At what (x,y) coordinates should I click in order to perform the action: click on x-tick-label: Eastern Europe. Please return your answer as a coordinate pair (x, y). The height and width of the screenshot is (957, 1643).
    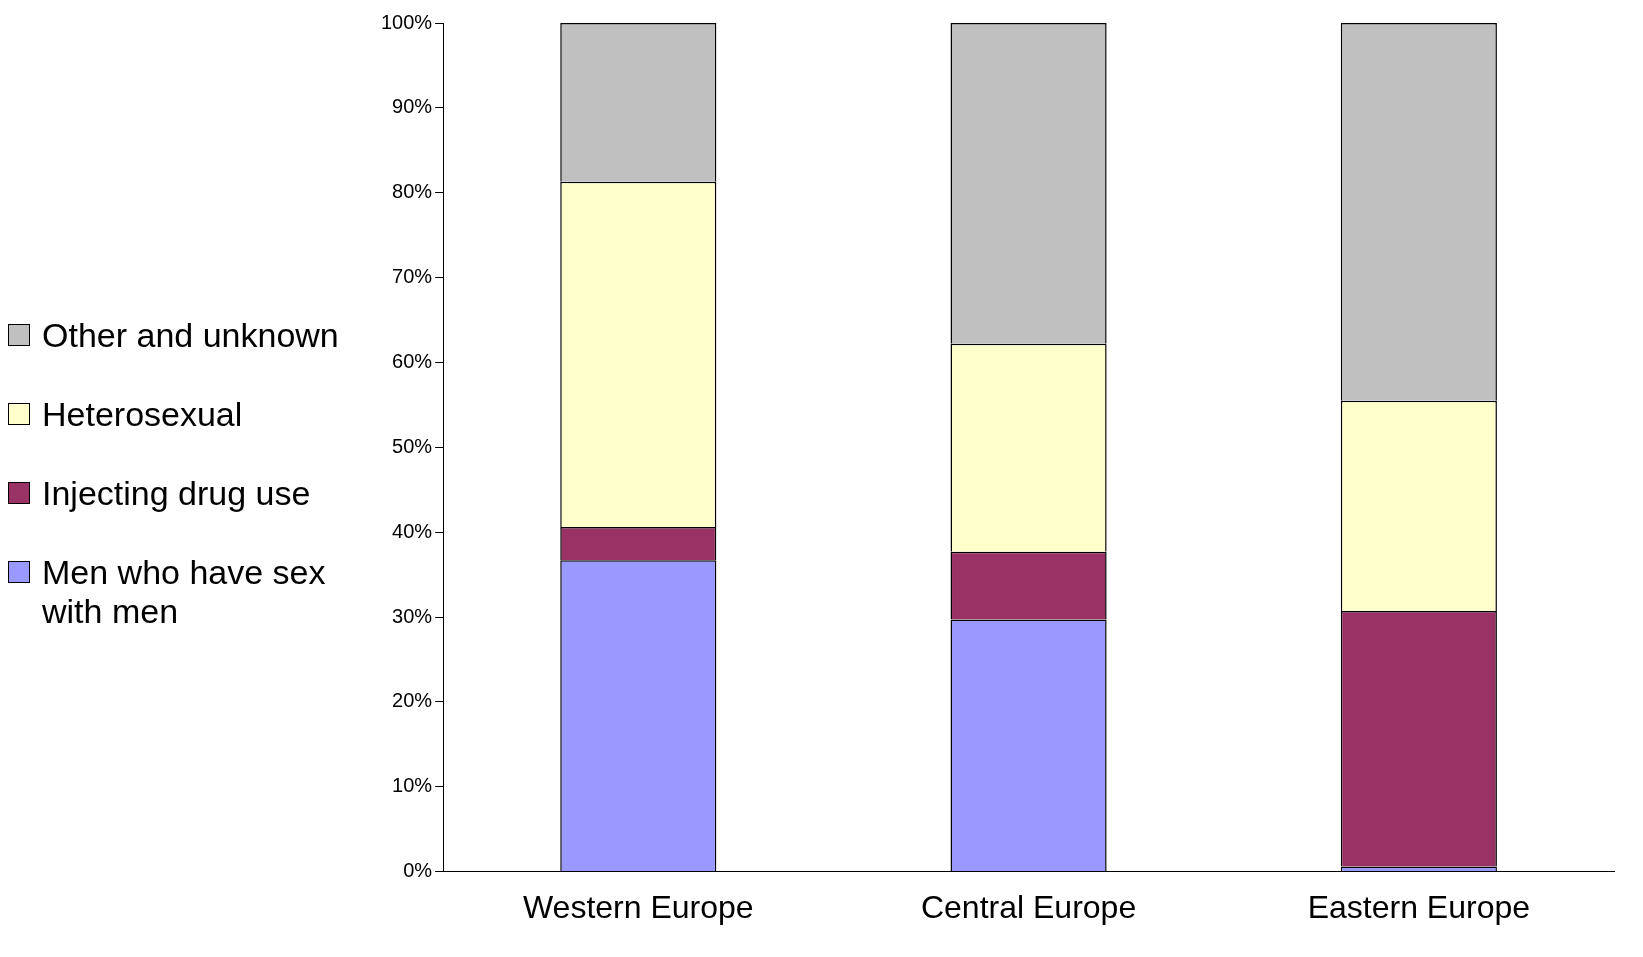
    Looking at the image, I should click on (1419, 906).